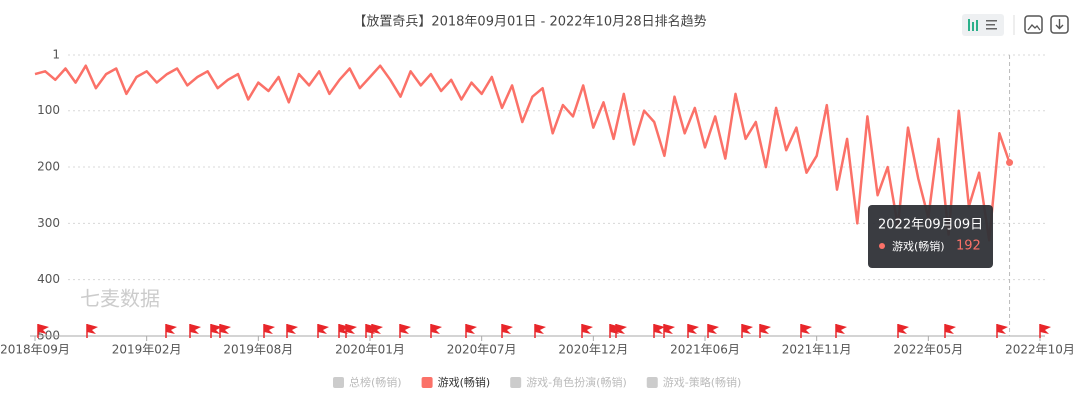 This screenshot has width=1080, height=401. I want to click on x-tick-label: 2020年01月, so click(370, 350).